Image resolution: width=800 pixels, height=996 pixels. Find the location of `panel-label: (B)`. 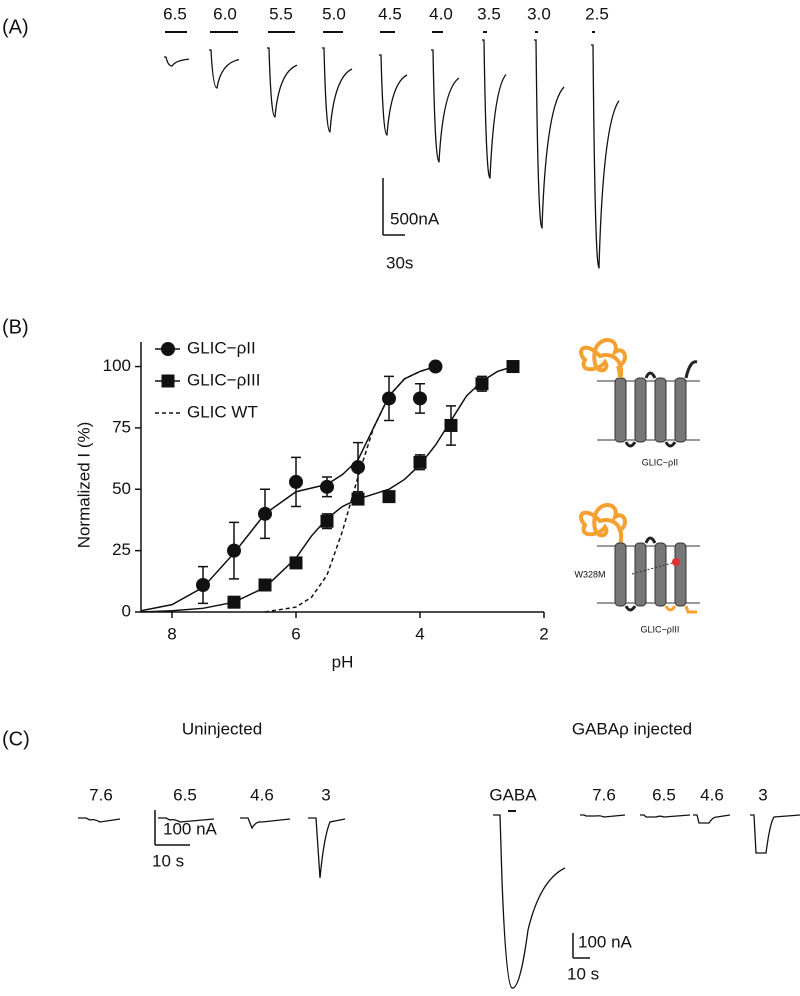

panel-label: (B) is located at coordinates (15, 327).